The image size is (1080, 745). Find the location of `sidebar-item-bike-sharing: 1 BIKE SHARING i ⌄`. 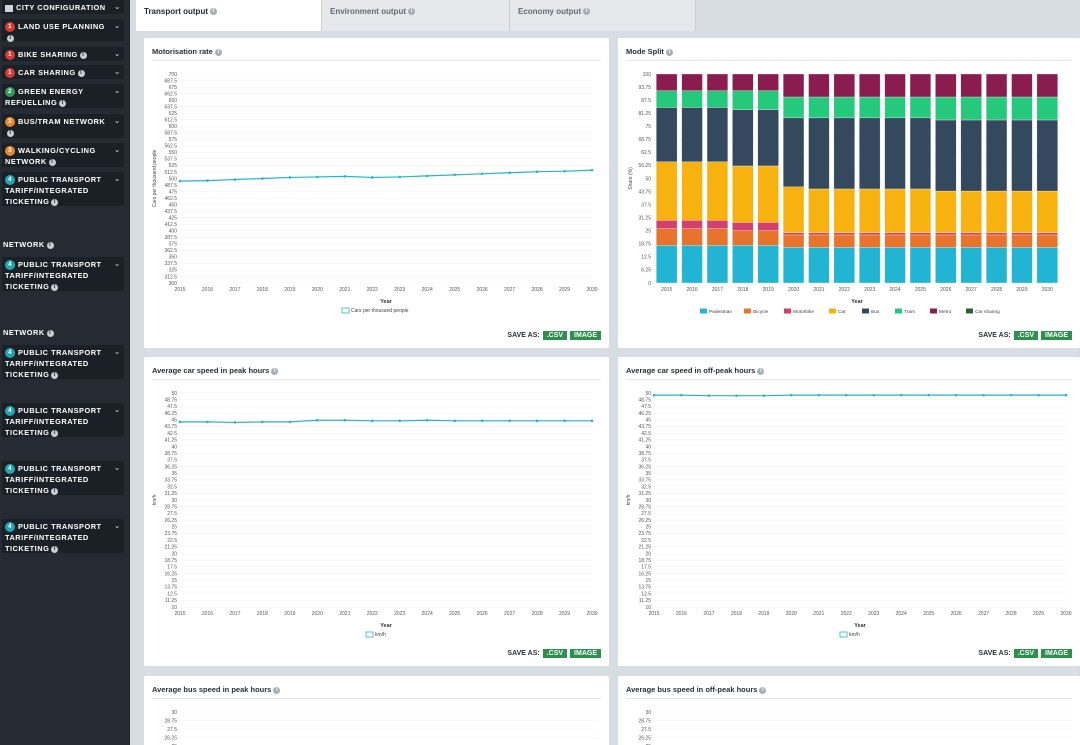

sidebar-item-bike-sharing: 1 BIKE SHARING i ⌄ is located at coordinates (63, 54).